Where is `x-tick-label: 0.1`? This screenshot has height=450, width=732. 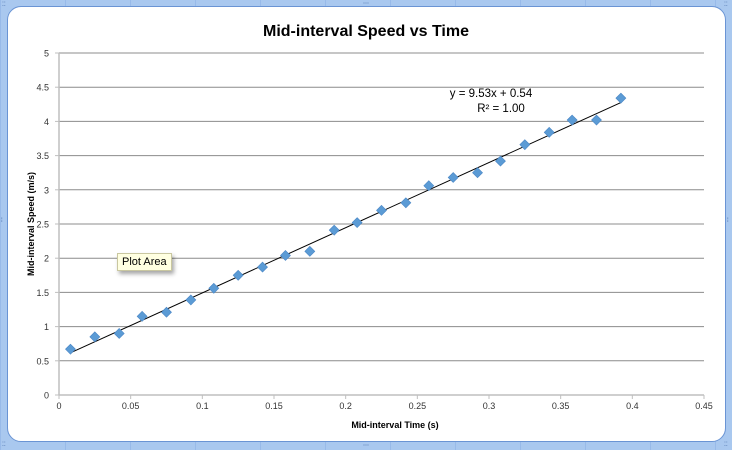
x-tick-label: 0.1 is located at coordinates (202, 406).